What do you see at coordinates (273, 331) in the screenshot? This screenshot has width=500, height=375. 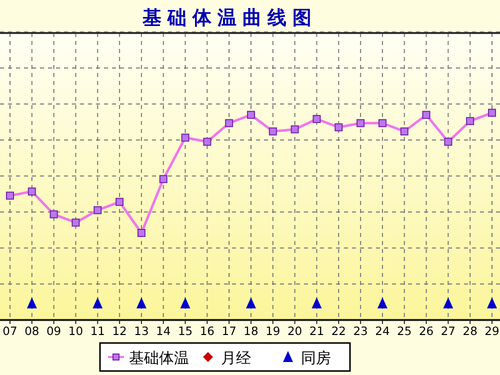 I see `x-tick-label: 19` at bounding box center [273, 331].